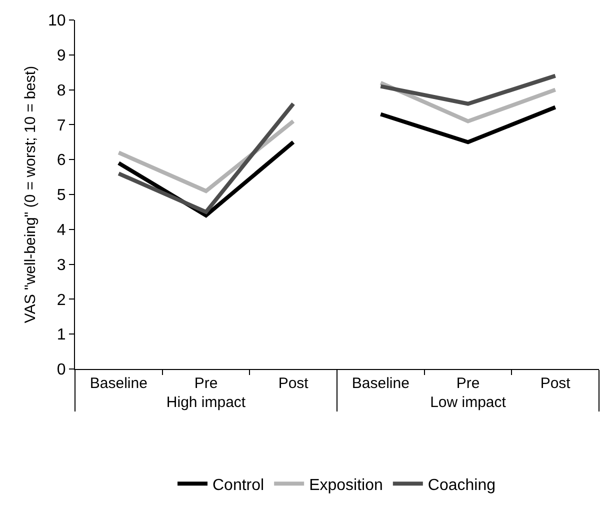  Describe the element at coordinates (206, 402) in the screenshot. I see `text: High impact` at that location.